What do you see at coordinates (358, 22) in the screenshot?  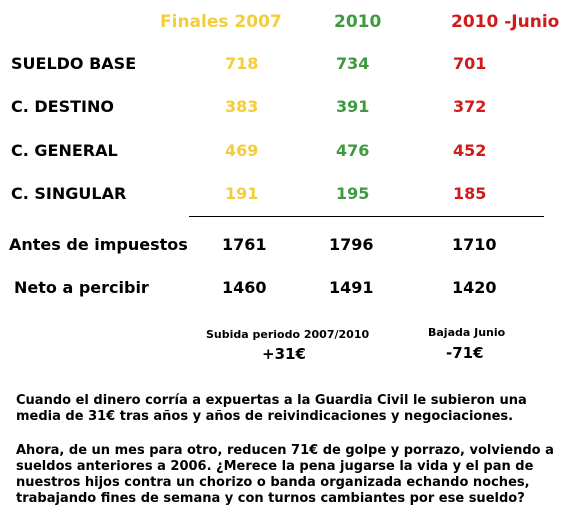 I see `header-2010: 2010` at bounding box center [358, 22].